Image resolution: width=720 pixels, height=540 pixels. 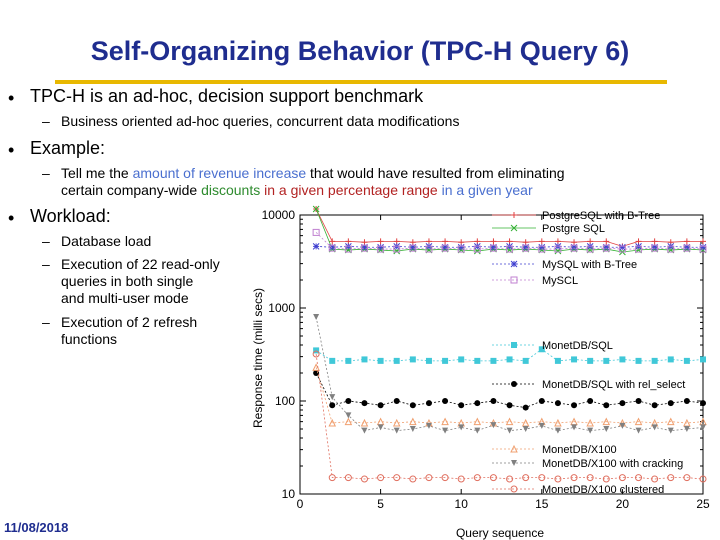 I want to click on sub-bullet-22-queries-l2: queries in both single, so click(x=127, y=281).